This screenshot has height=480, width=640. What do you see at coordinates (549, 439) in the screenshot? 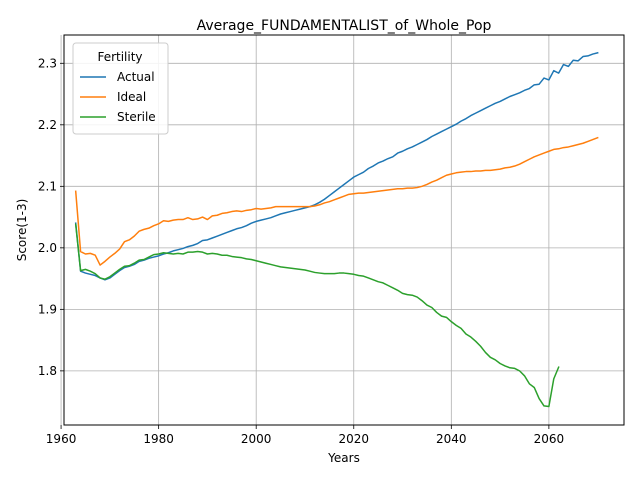
I see `x-tick-label: 2060` at bounding box center [549, 439].